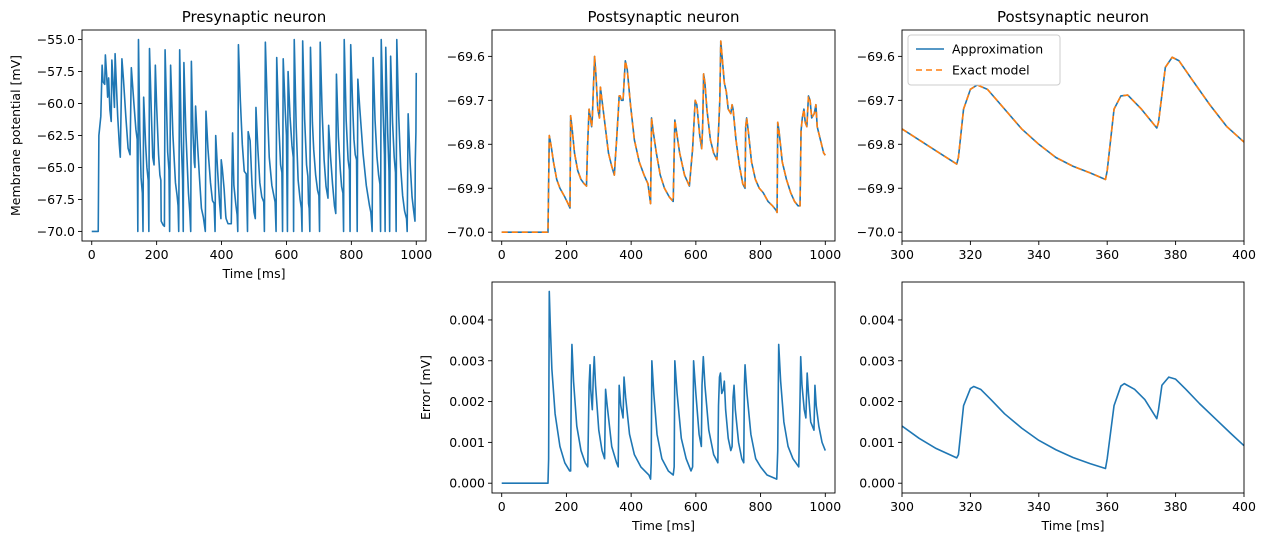 The image size is (1267, 545). Describe the element at coordinates (56, 71) in the screenshot. I see `y-tick-label: −57.5` at that location.